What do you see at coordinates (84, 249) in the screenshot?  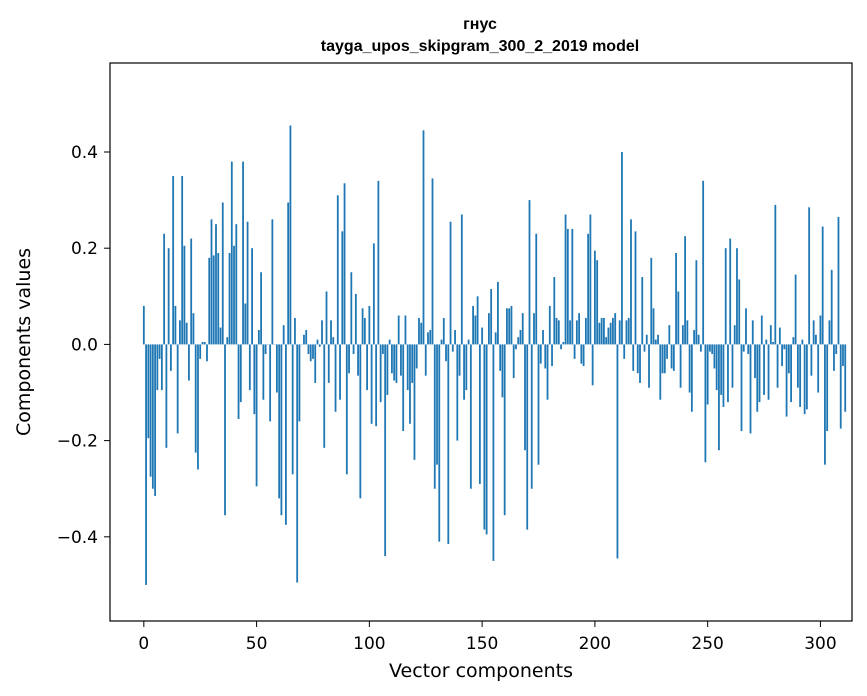 I see `y-tick-label: 0.2` at bounding box center [84, 249].